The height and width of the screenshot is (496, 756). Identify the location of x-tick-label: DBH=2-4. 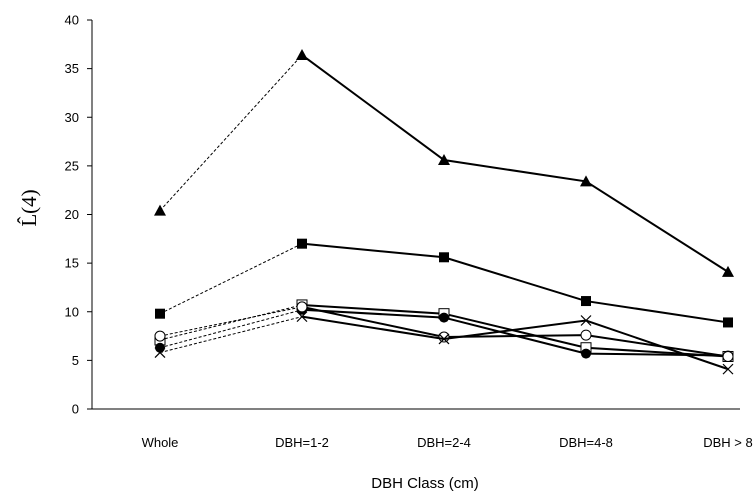
(444, 442).